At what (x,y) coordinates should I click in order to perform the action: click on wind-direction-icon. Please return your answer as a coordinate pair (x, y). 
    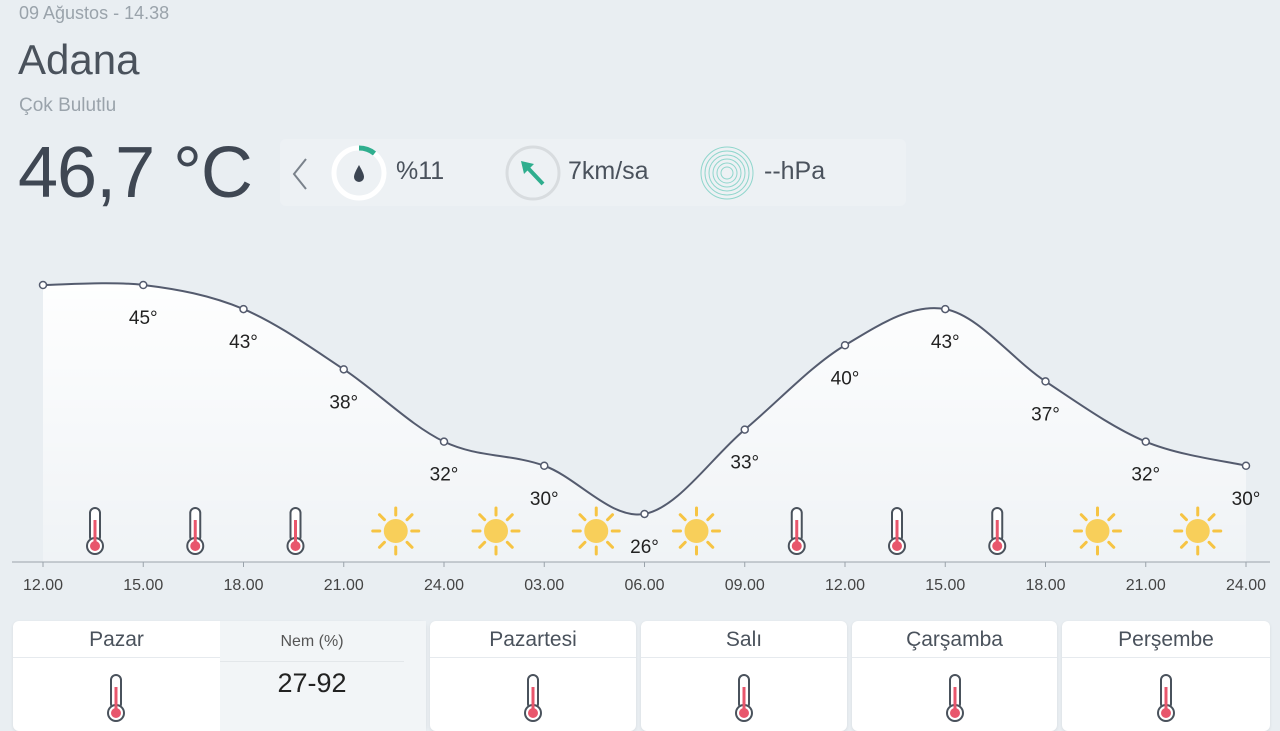
    Looking at the image, I should click on (533, 173).